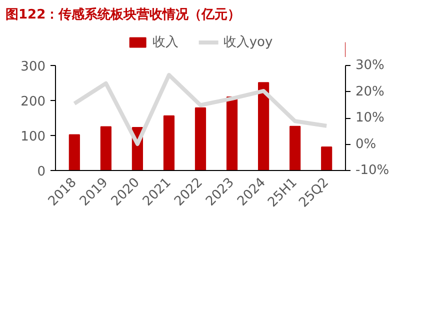 The image size is (431, 325). Describe the element at coordinates (123, 14) in the screenshot. I see `chart-title: 图122：传感系统板块营收情况（亿元）` at that location.